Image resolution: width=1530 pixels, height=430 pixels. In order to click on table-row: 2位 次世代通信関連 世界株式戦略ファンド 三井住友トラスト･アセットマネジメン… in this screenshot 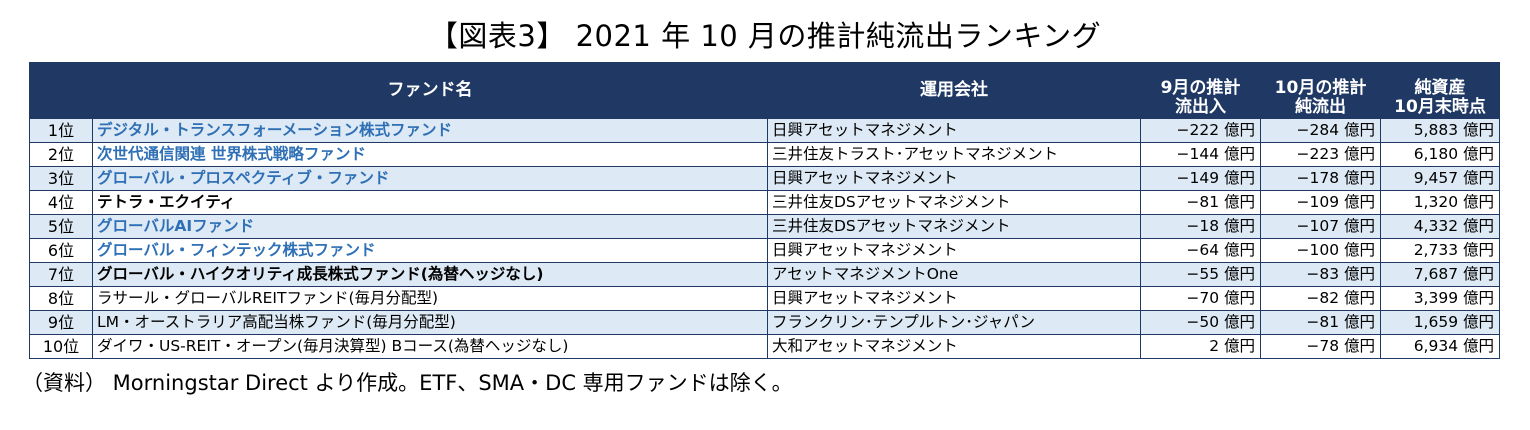, I will do `click(764, 154)`.